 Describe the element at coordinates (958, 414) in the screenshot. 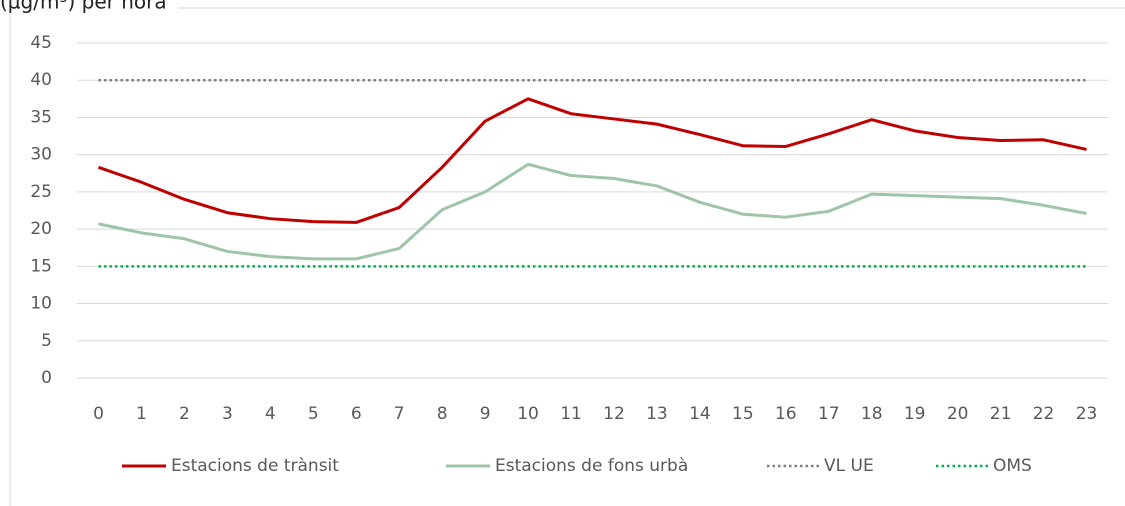

I see `x-tick-label: 20` at that location.